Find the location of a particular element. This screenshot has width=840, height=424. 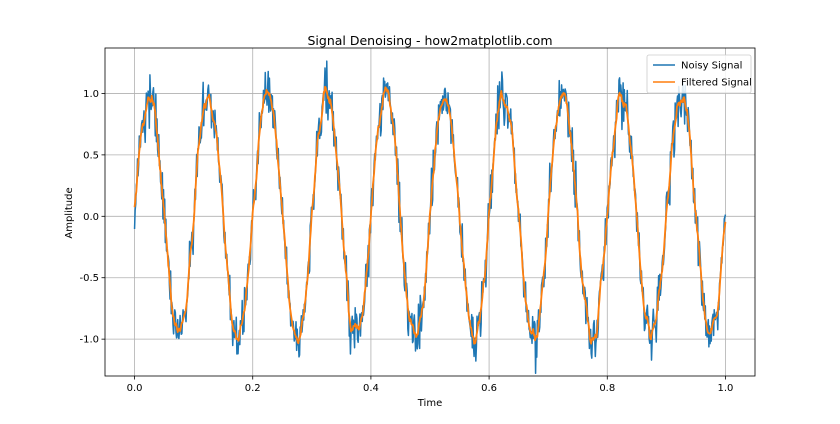

x-axis-label: Time is located at coordinates (429, 403).